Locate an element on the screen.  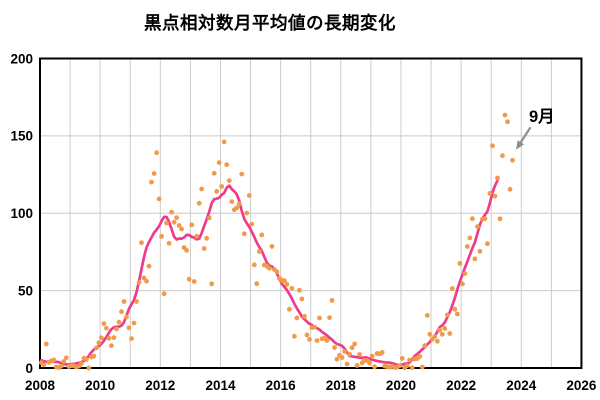
y-tick-label: 50 is located at coordinates (25, 290).